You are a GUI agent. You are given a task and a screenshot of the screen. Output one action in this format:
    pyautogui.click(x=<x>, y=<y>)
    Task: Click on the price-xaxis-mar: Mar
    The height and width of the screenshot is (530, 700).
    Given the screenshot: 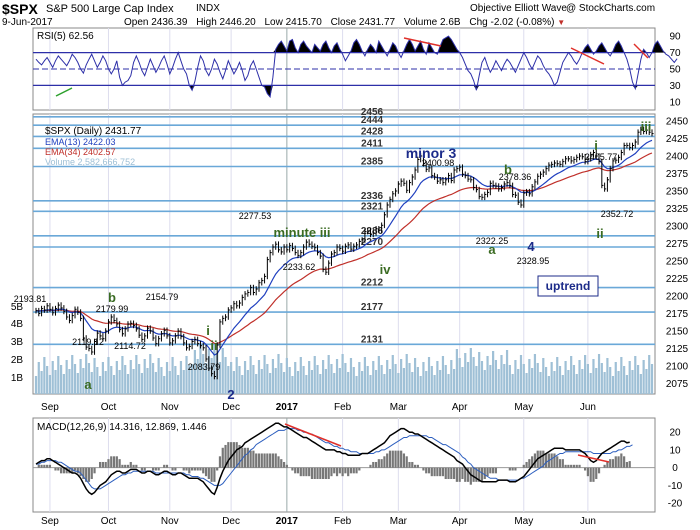 What is the action you would take?
    pyautogui.click(x=399, y=407)
    